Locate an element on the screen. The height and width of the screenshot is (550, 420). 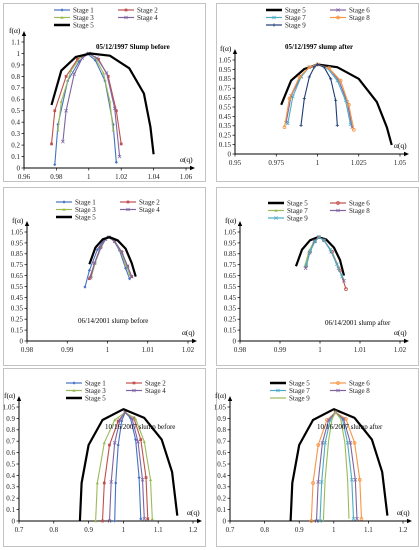
legend: Stage 1 Stage 2 Stage 3 Stage 4 Stage 5 is located at coordinates (116, 391).